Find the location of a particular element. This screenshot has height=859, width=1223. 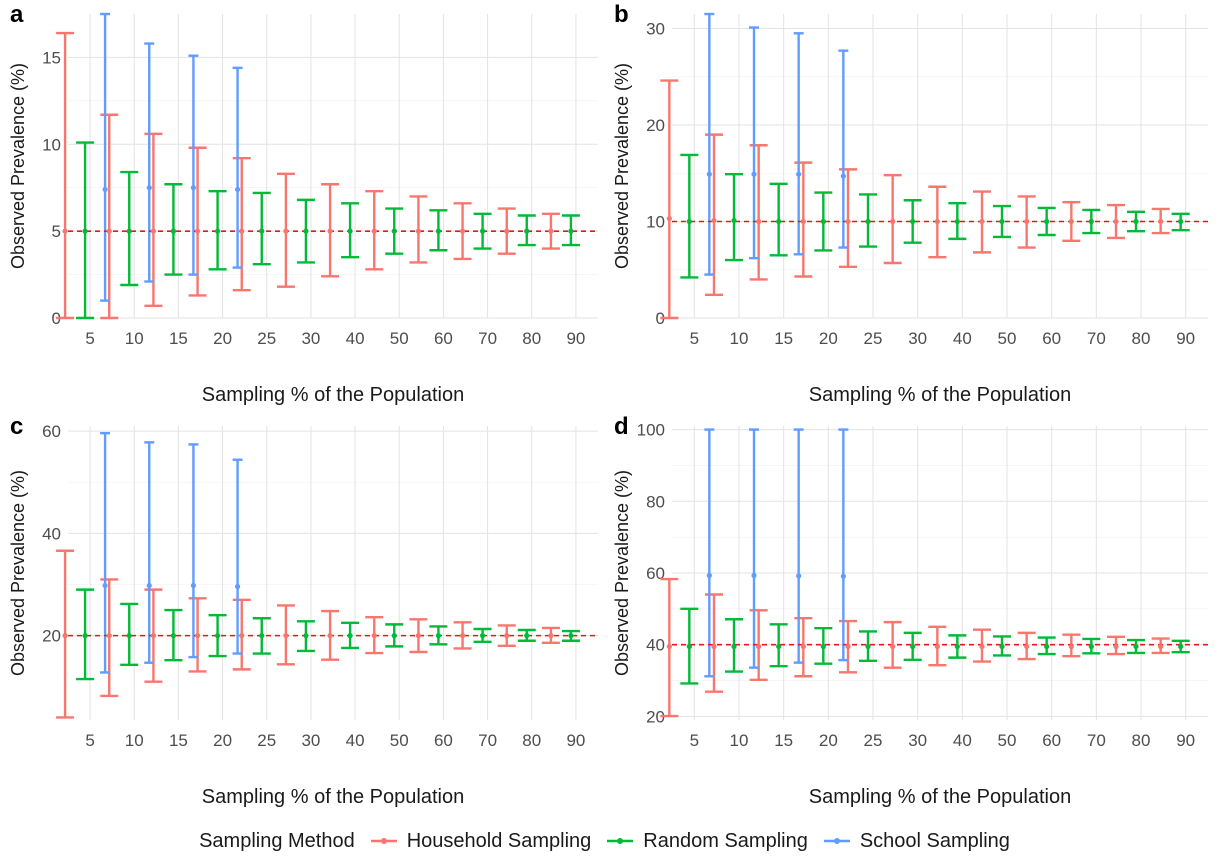

panel-label: d is located at coordinates (621, 426).